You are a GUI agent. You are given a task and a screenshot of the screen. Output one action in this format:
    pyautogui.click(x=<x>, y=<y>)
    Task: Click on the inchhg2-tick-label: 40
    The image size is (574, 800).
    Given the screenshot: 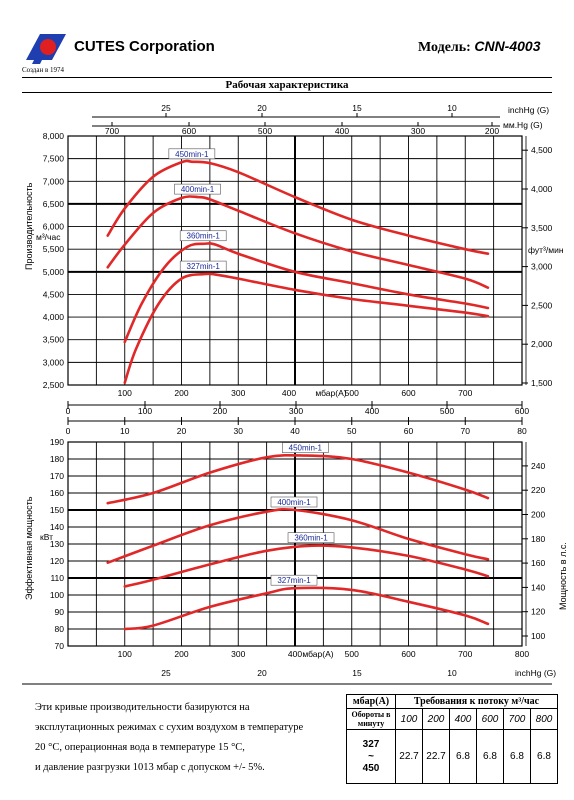 What is the action you would take?
    pyautogui.click(x=295, y=431)
    